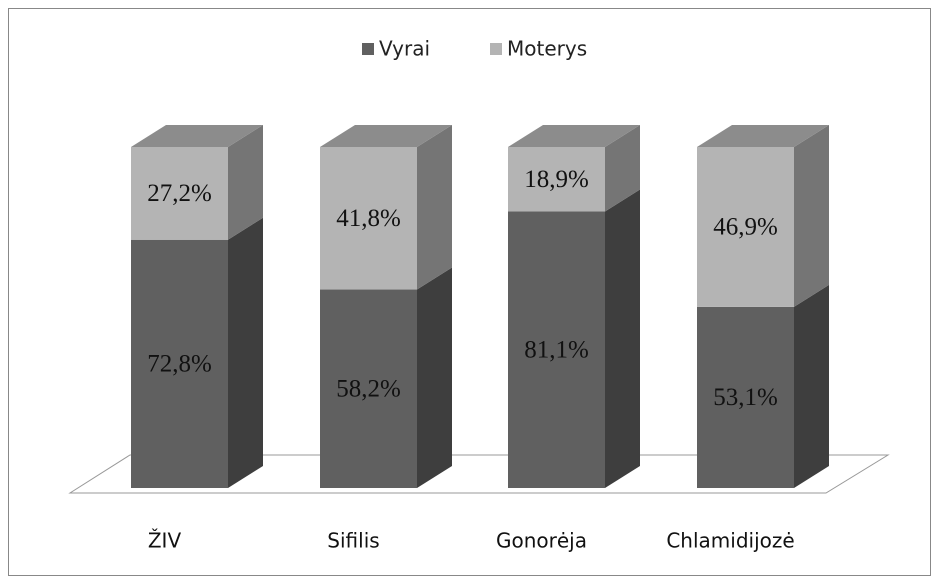  I want to click on legend-label: Moterys, so click(547, 49).